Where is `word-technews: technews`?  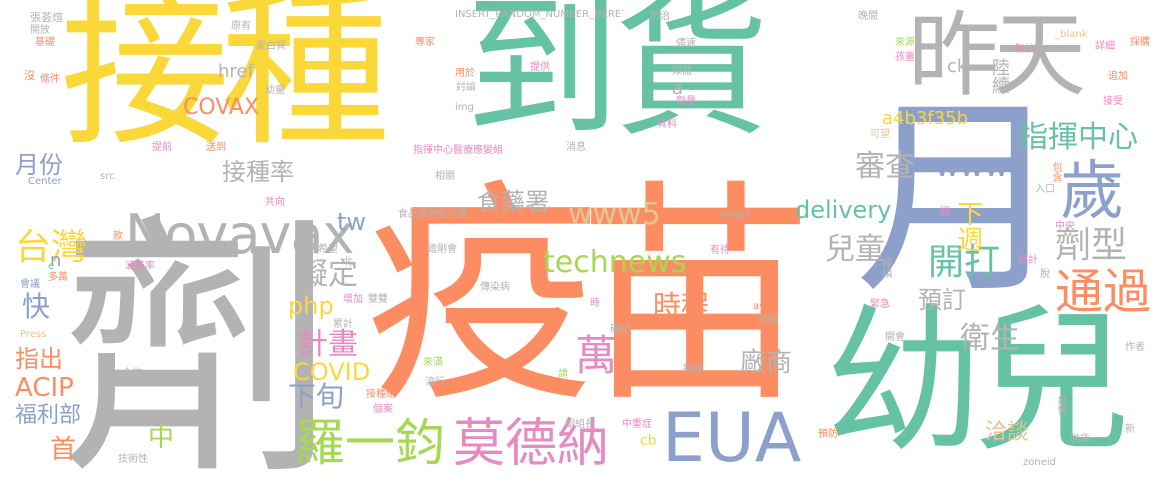 word-technews: technews is located at coordinates (615, 262).